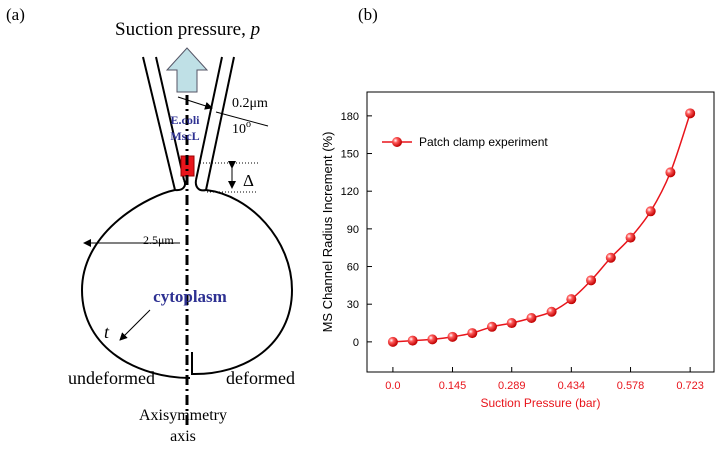 This screenshot has height=450, width=724. What do you see at coordinates (183, 415) in the screenshot?
I see `axis-label: Axisymmetry` at bounding box center [183, 415].